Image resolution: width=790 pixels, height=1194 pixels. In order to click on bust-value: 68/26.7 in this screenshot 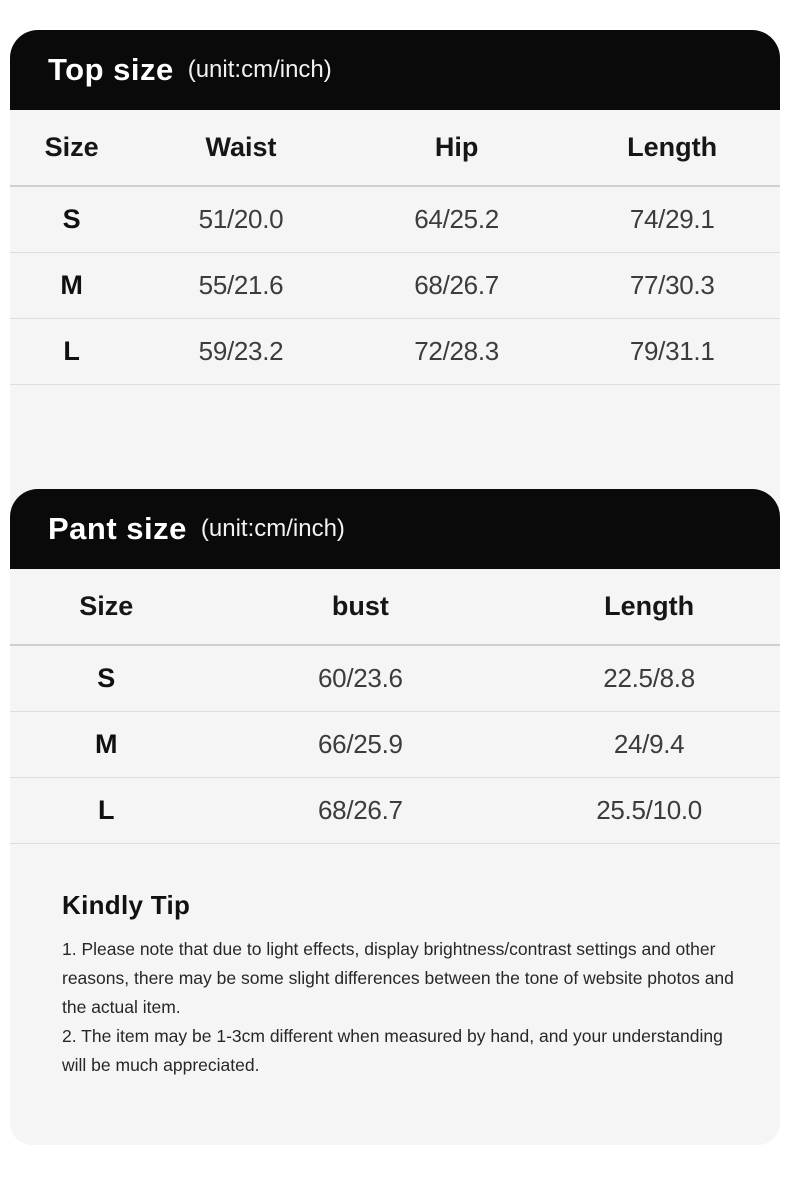, I will do `click(360, 810)`.